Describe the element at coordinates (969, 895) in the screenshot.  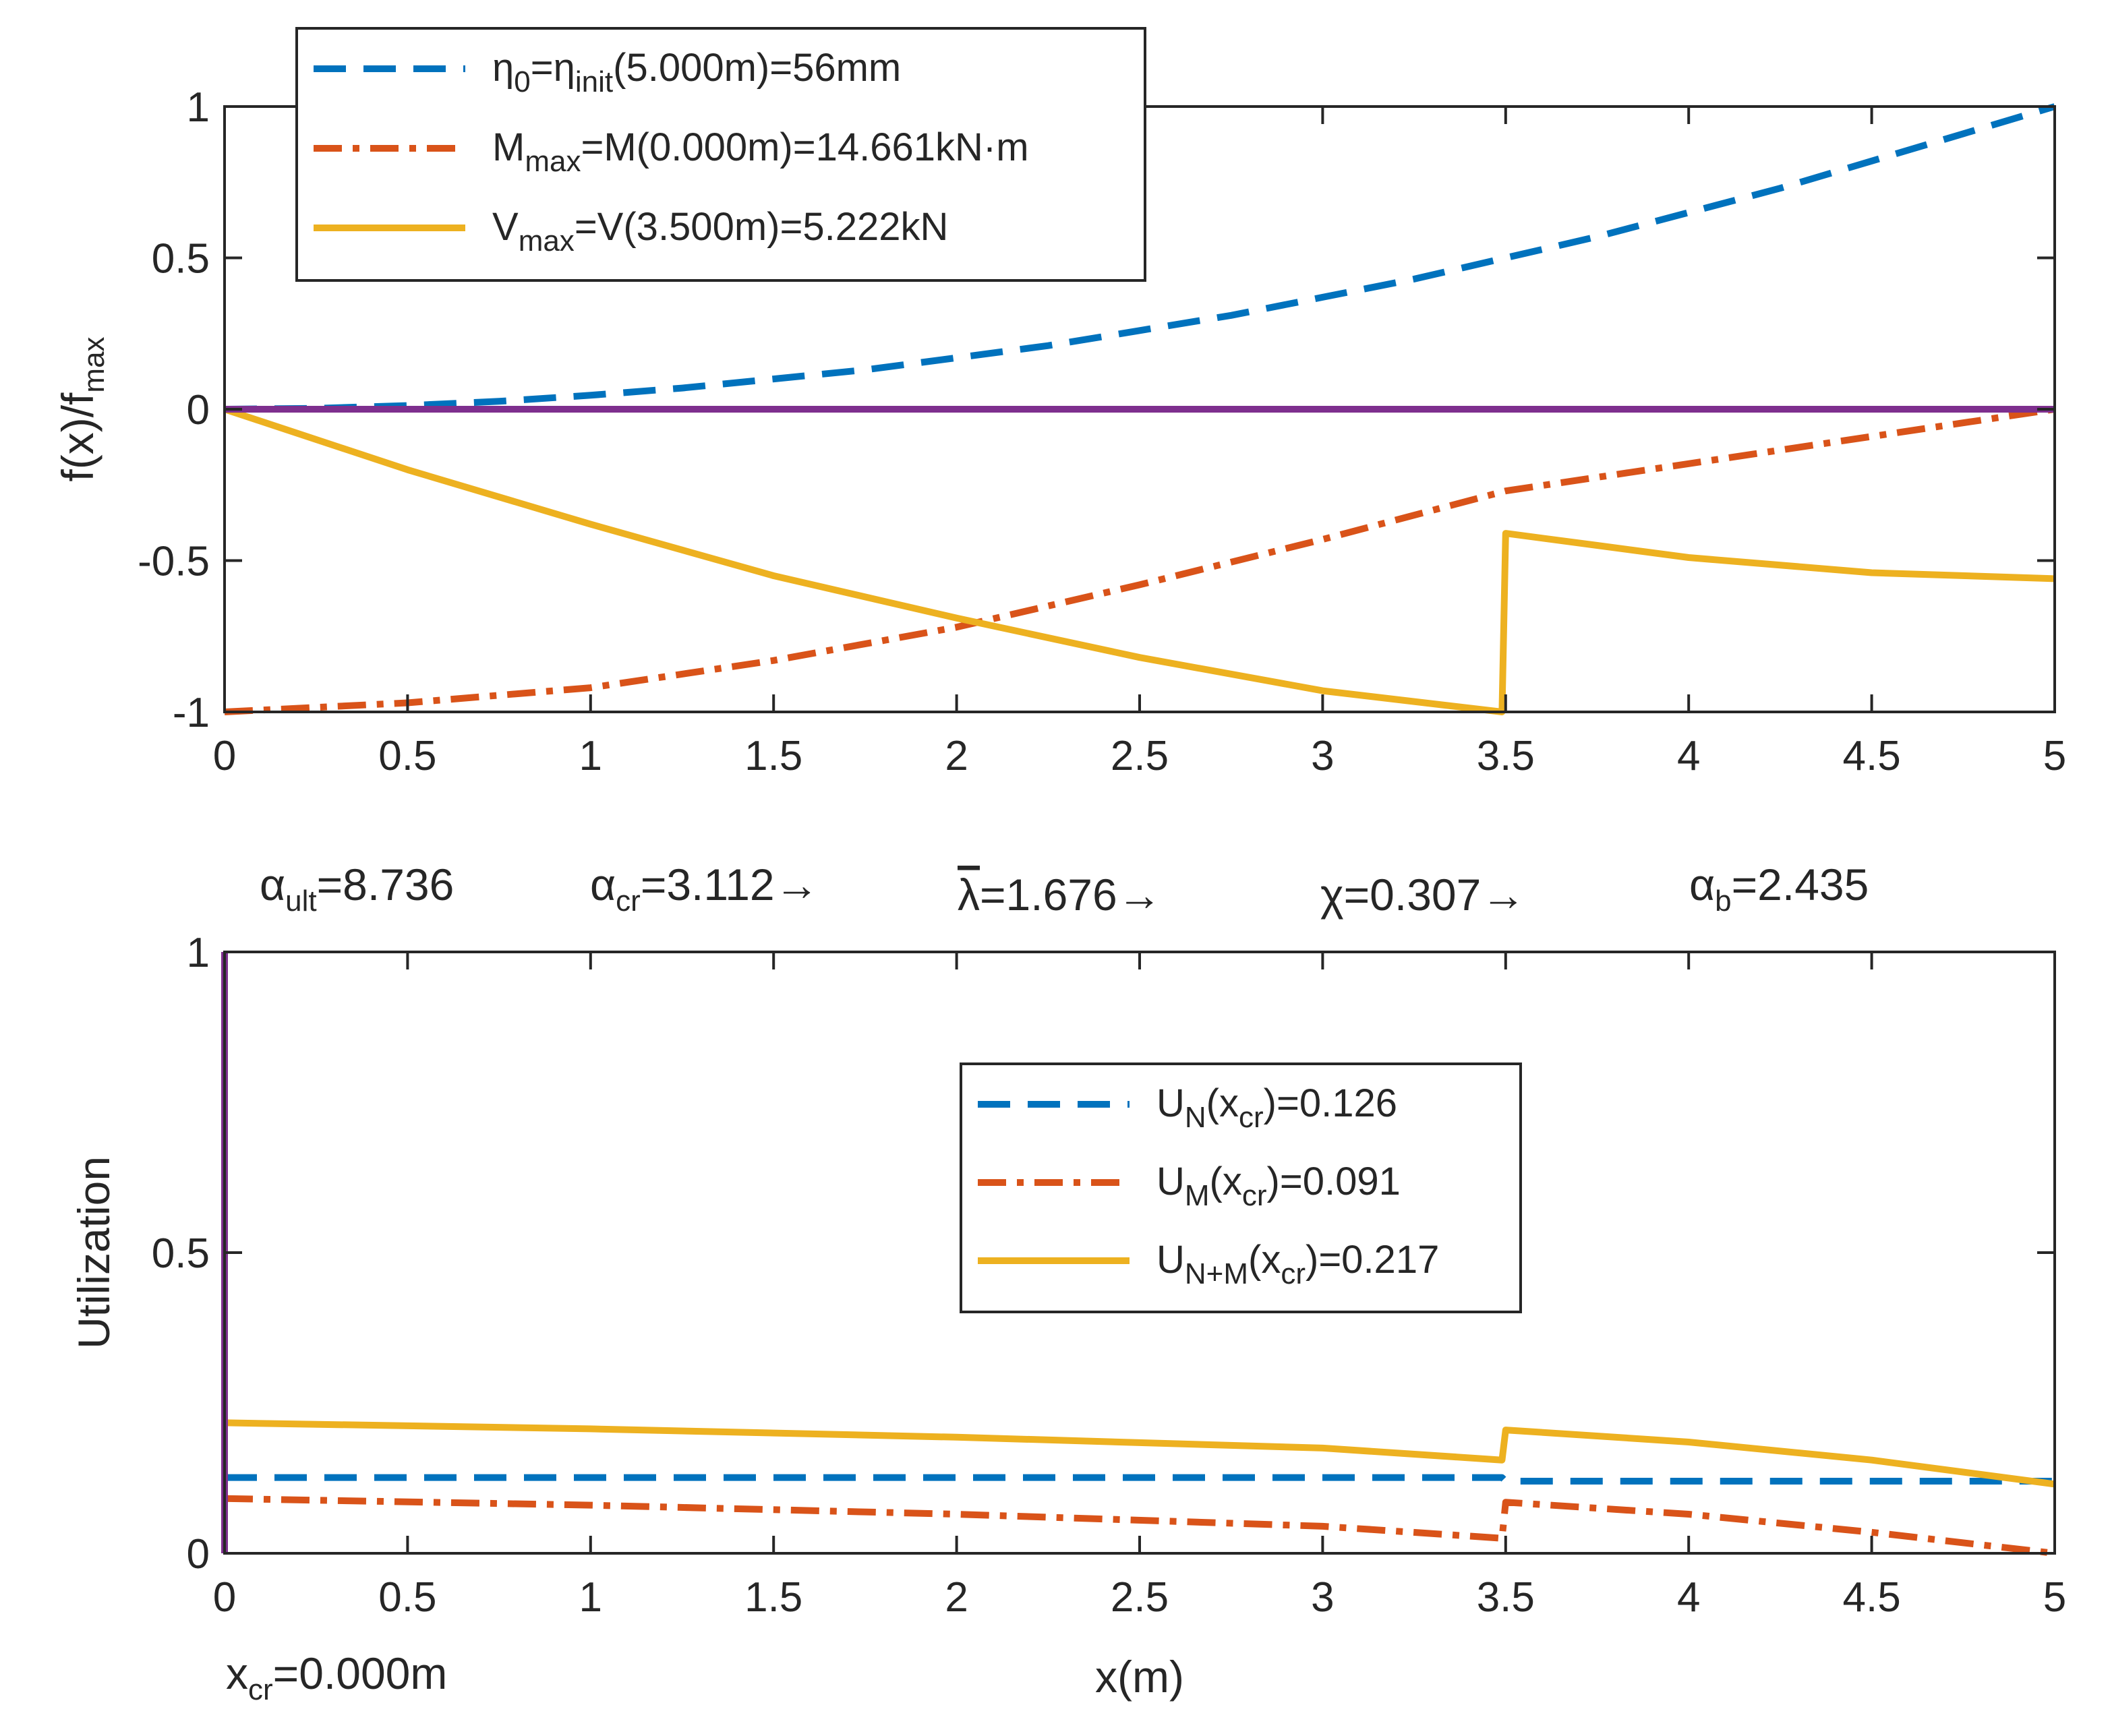
I see `text-run: λ` at that location.